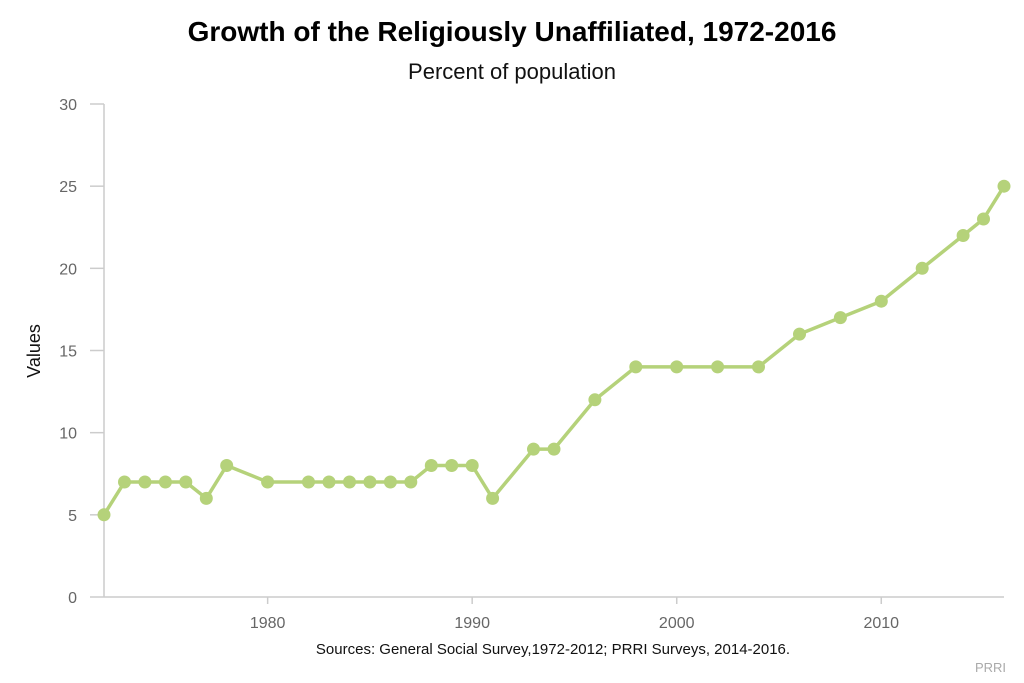  What do you see at coordinates (72, 598) in the screenshot?
I see `y-tick-label: 0` at bounding box center [72, 598].